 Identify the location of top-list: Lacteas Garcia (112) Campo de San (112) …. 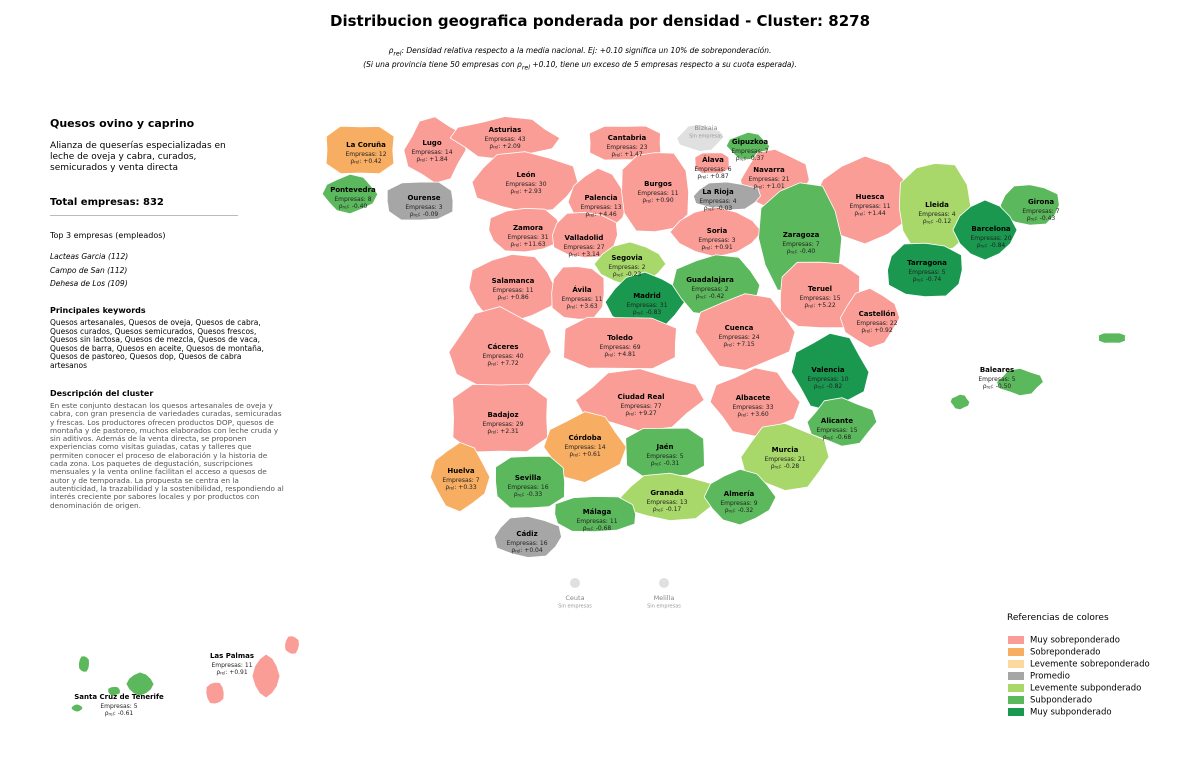
(89, 270).